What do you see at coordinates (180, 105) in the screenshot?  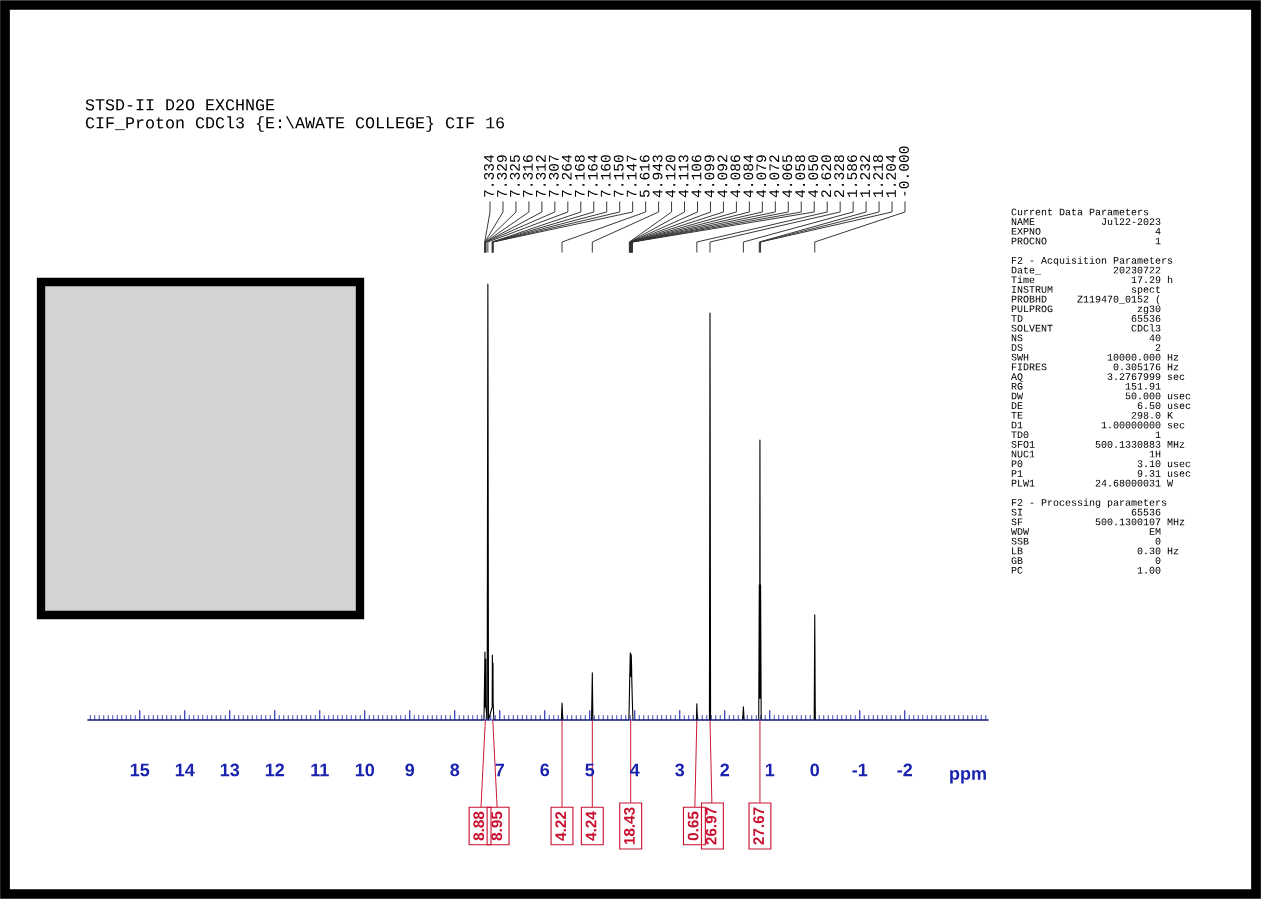 I see `chart-title: STSD-II D2O EXCHNGE` at bounding box center [180, 105].